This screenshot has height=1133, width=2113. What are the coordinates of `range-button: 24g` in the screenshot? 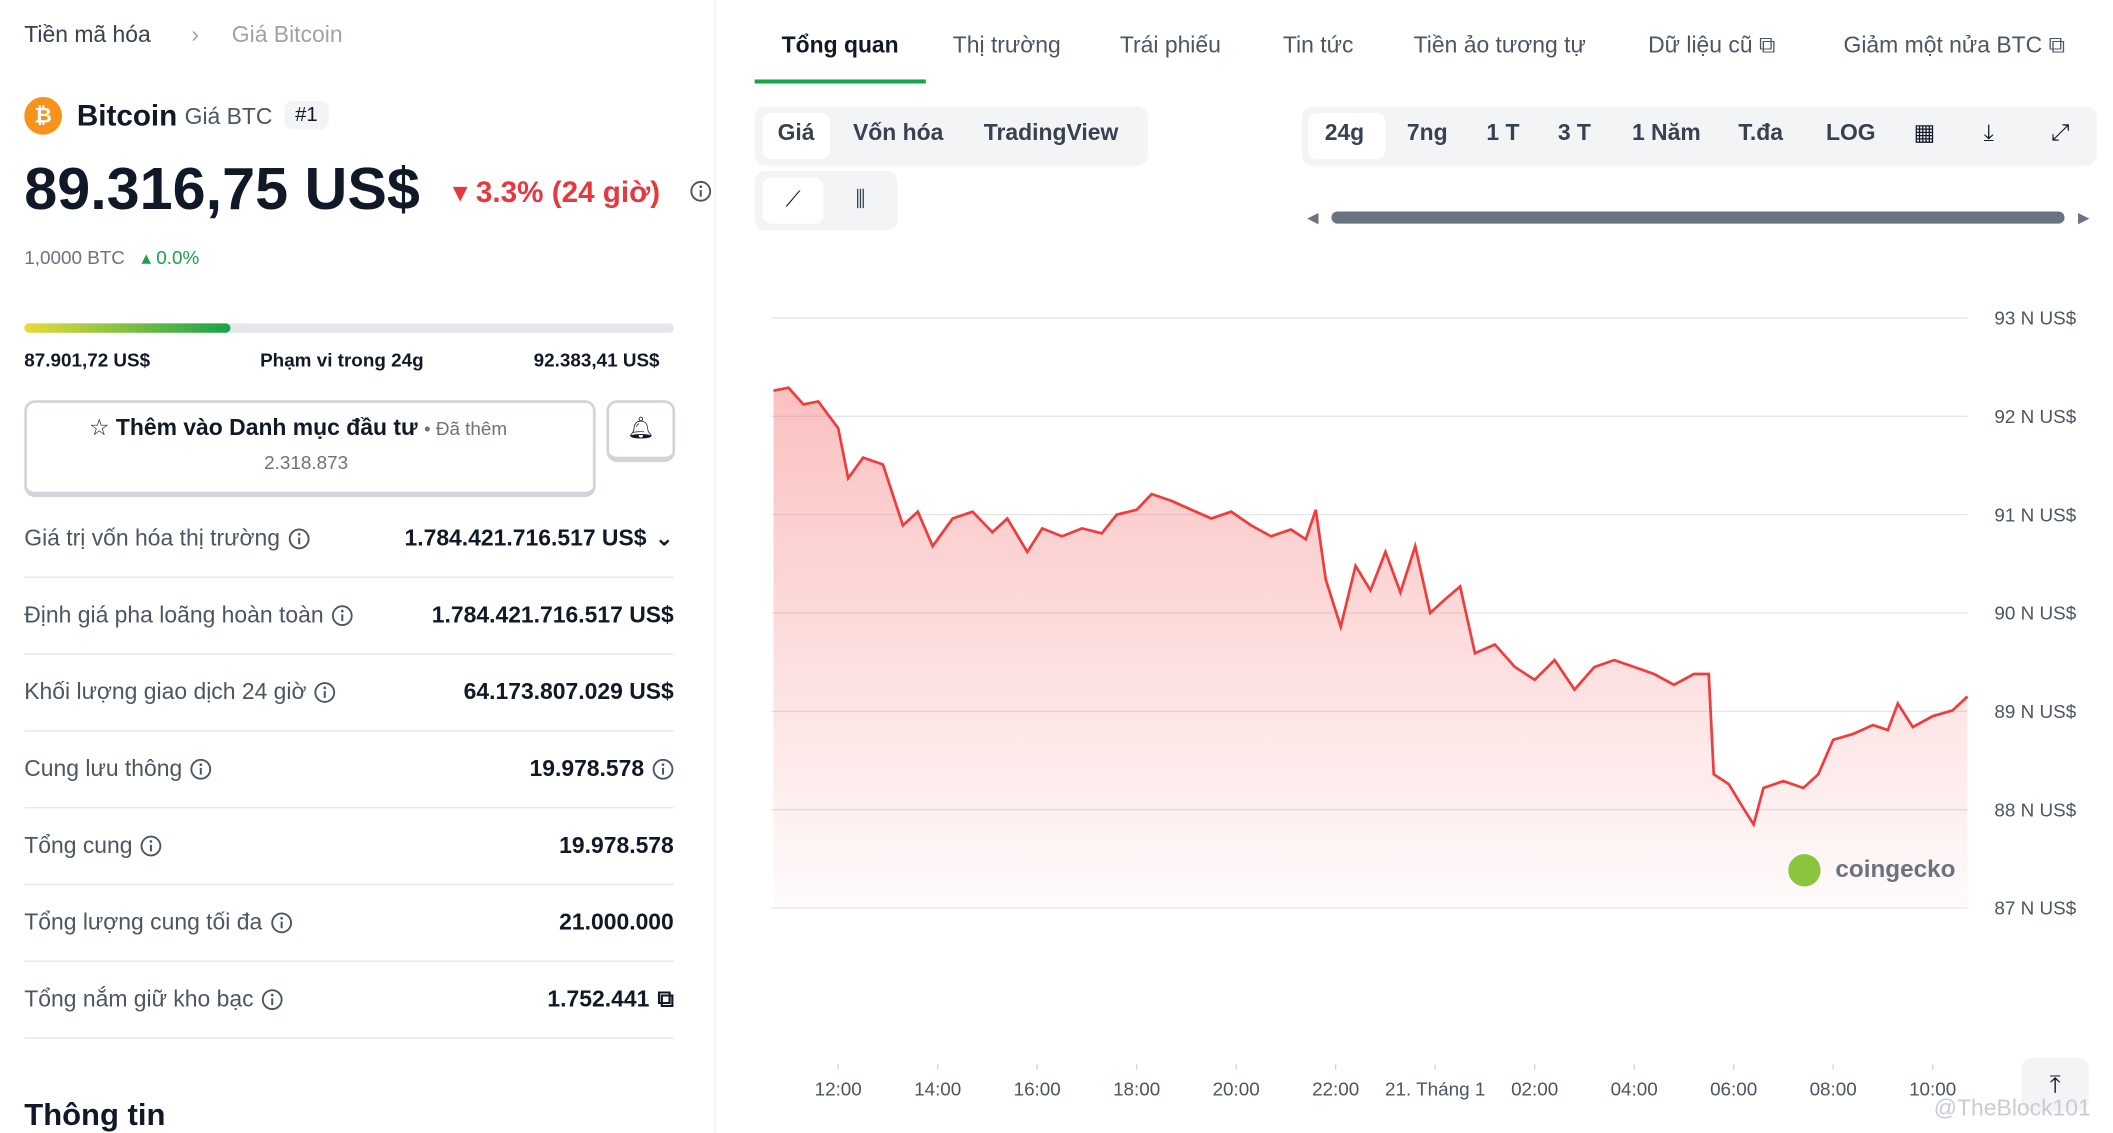 It's located at (1344, 132).